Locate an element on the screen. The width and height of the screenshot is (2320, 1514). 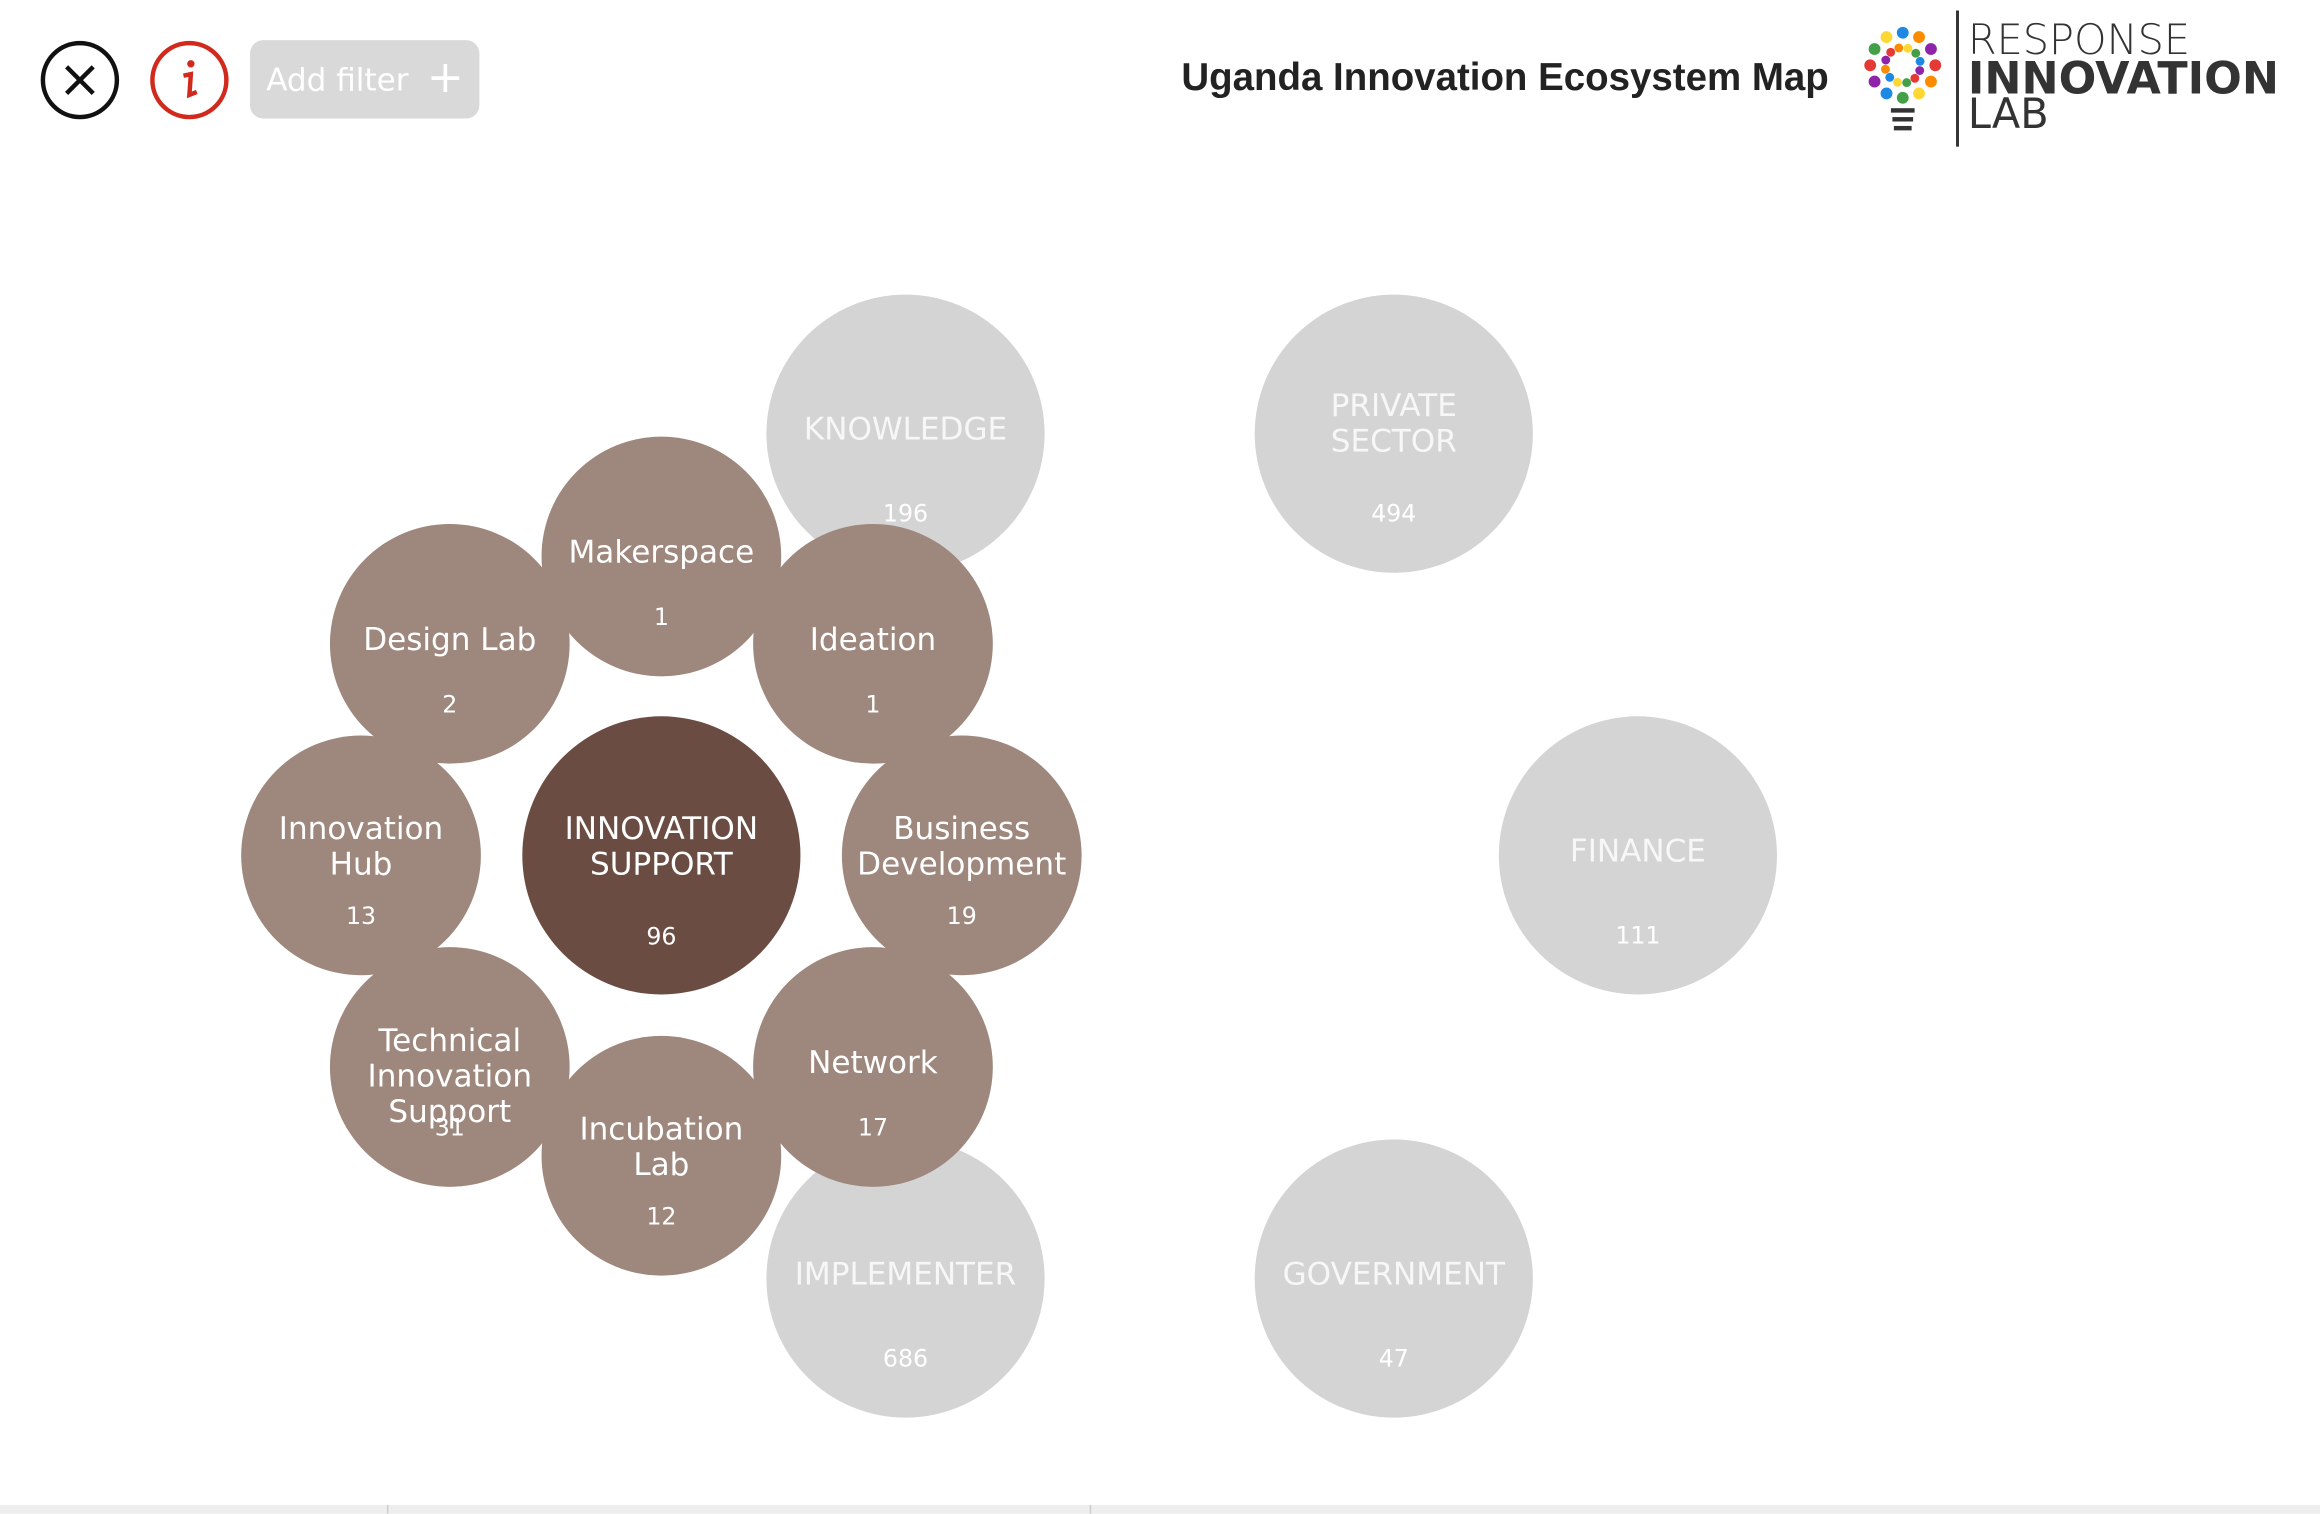
node-label: Design Lab is located at coordinates (449, 640).